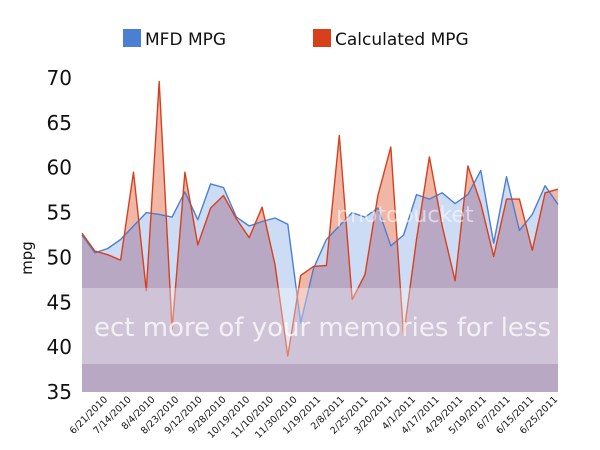 This screenshot has width=600, height=450. What do you see at coordinates (27, 258) in the screenshot?
I see `y-axis-label: mpg` at bounding box center [27, 258].